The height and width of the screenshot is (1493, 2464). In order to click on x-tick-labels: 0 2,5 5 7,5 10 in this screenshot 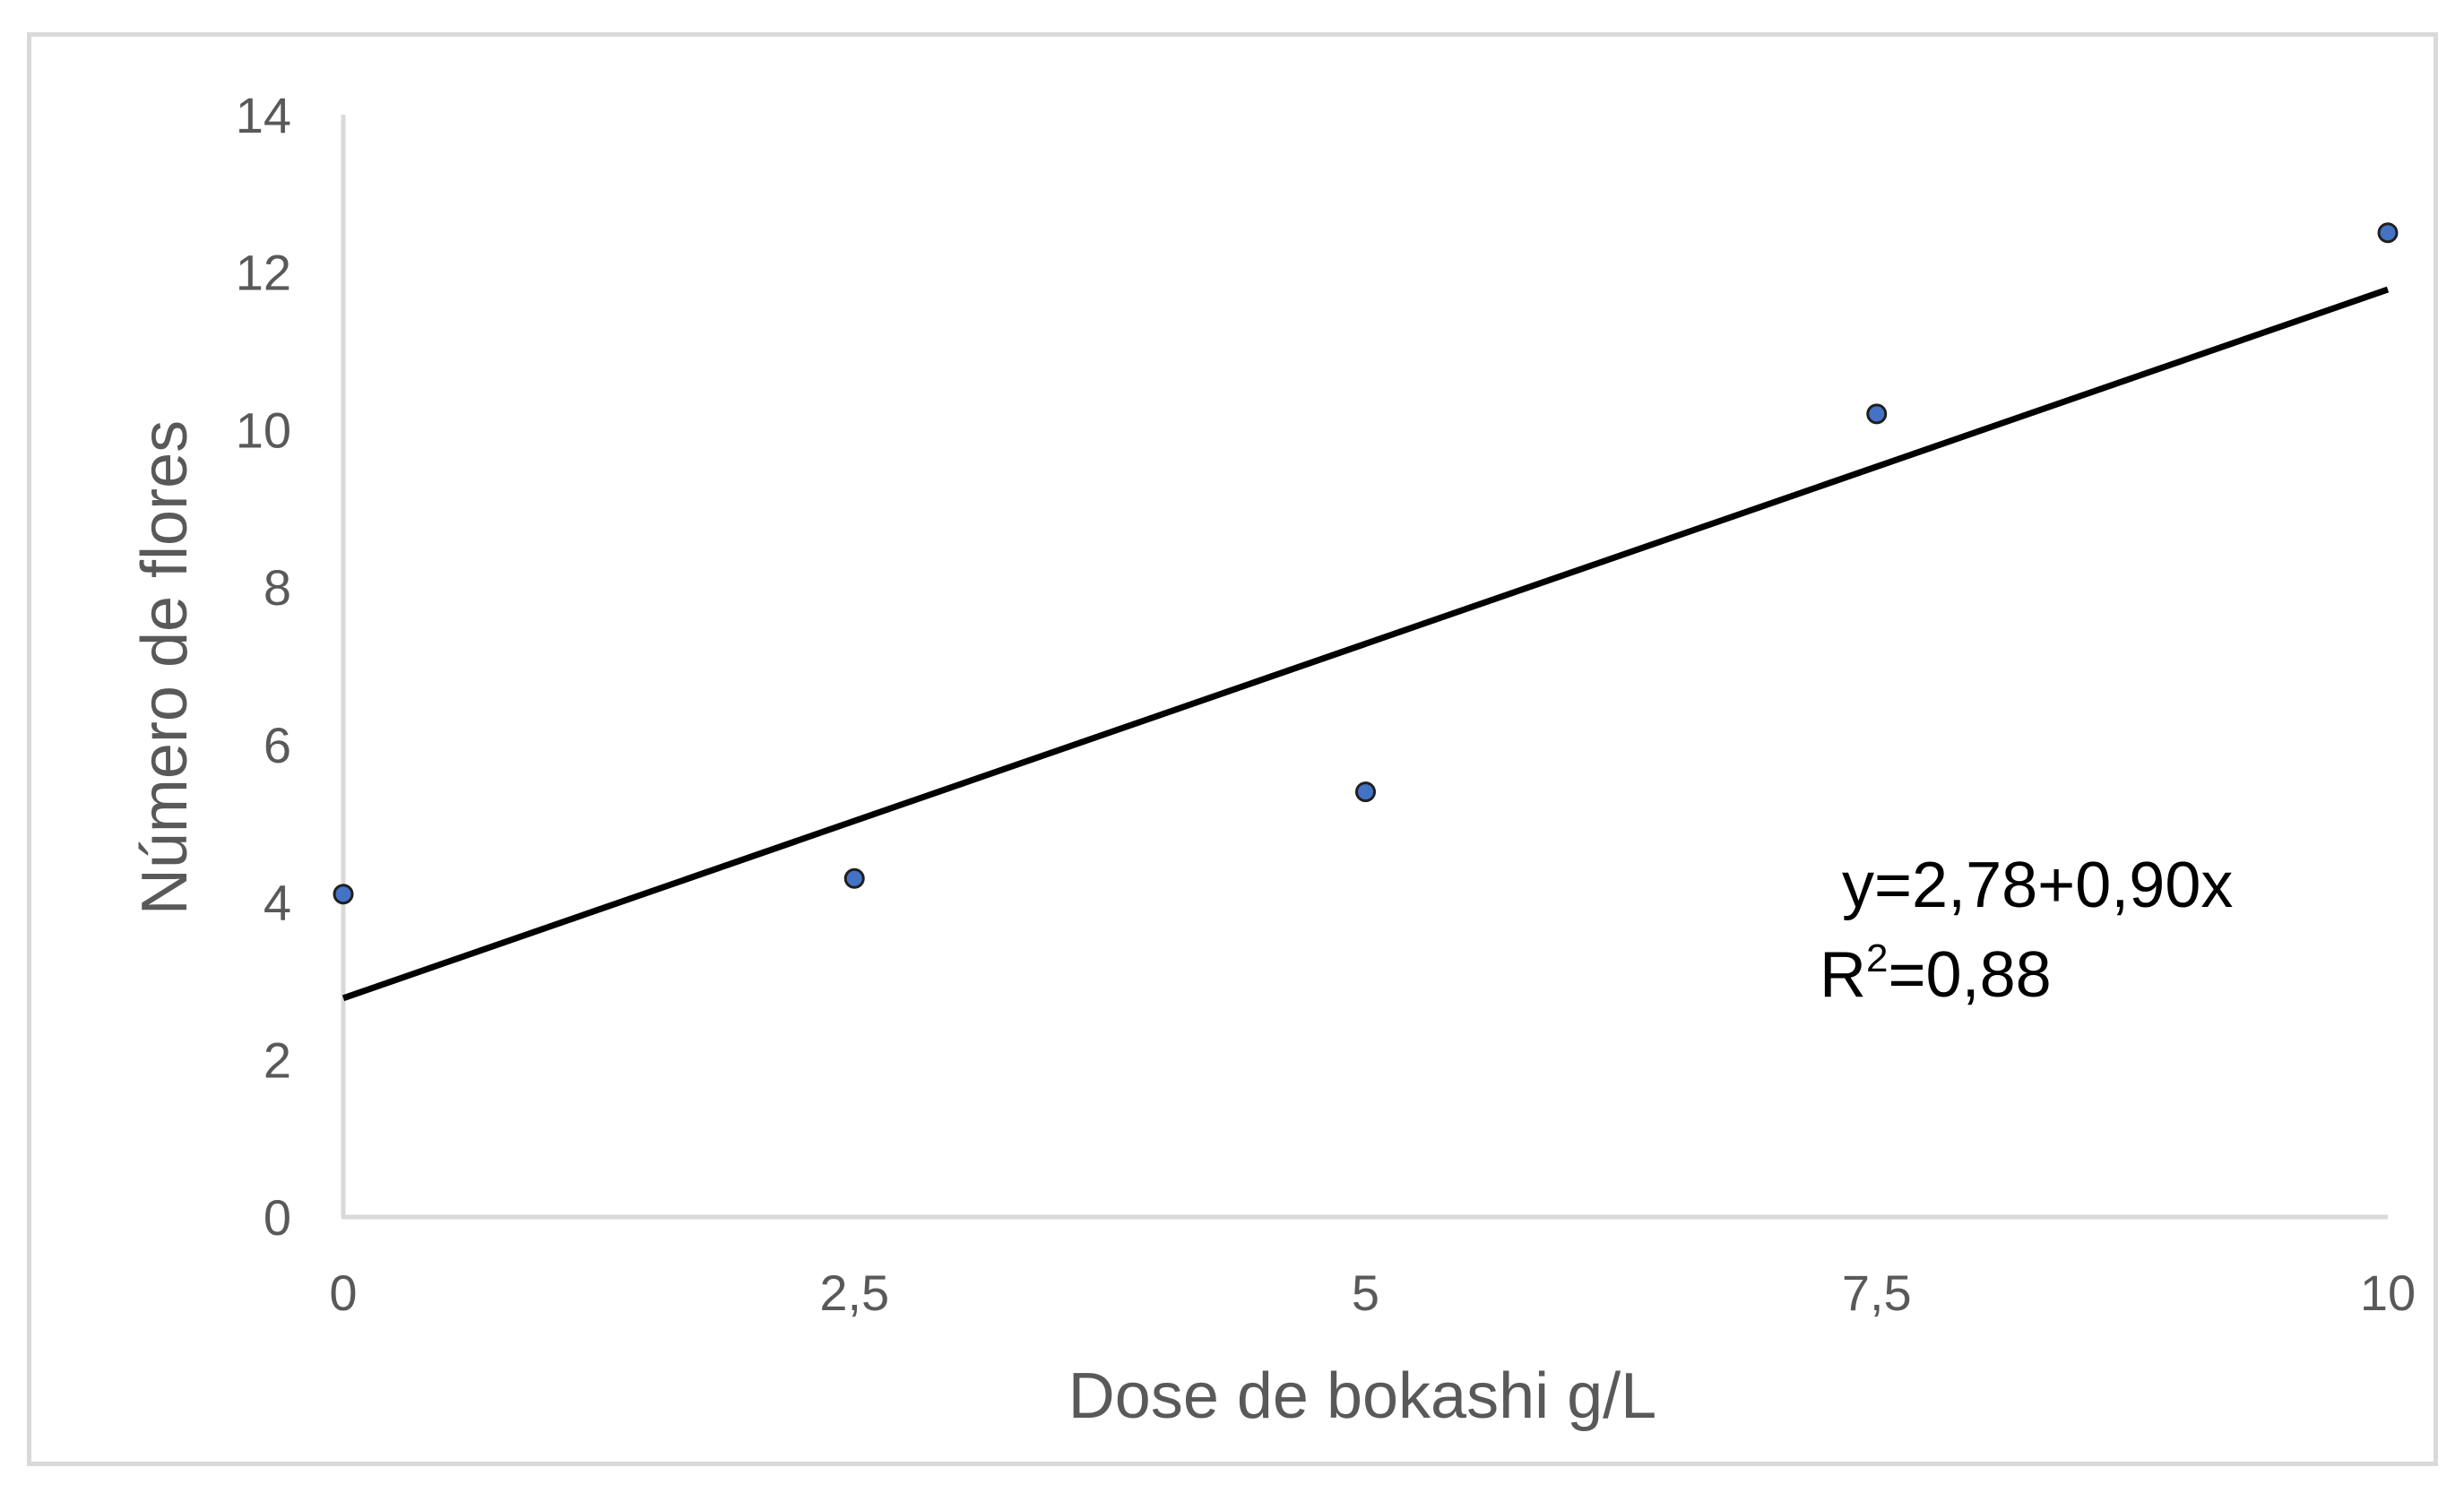, I will do `click(1373, 1292)`.